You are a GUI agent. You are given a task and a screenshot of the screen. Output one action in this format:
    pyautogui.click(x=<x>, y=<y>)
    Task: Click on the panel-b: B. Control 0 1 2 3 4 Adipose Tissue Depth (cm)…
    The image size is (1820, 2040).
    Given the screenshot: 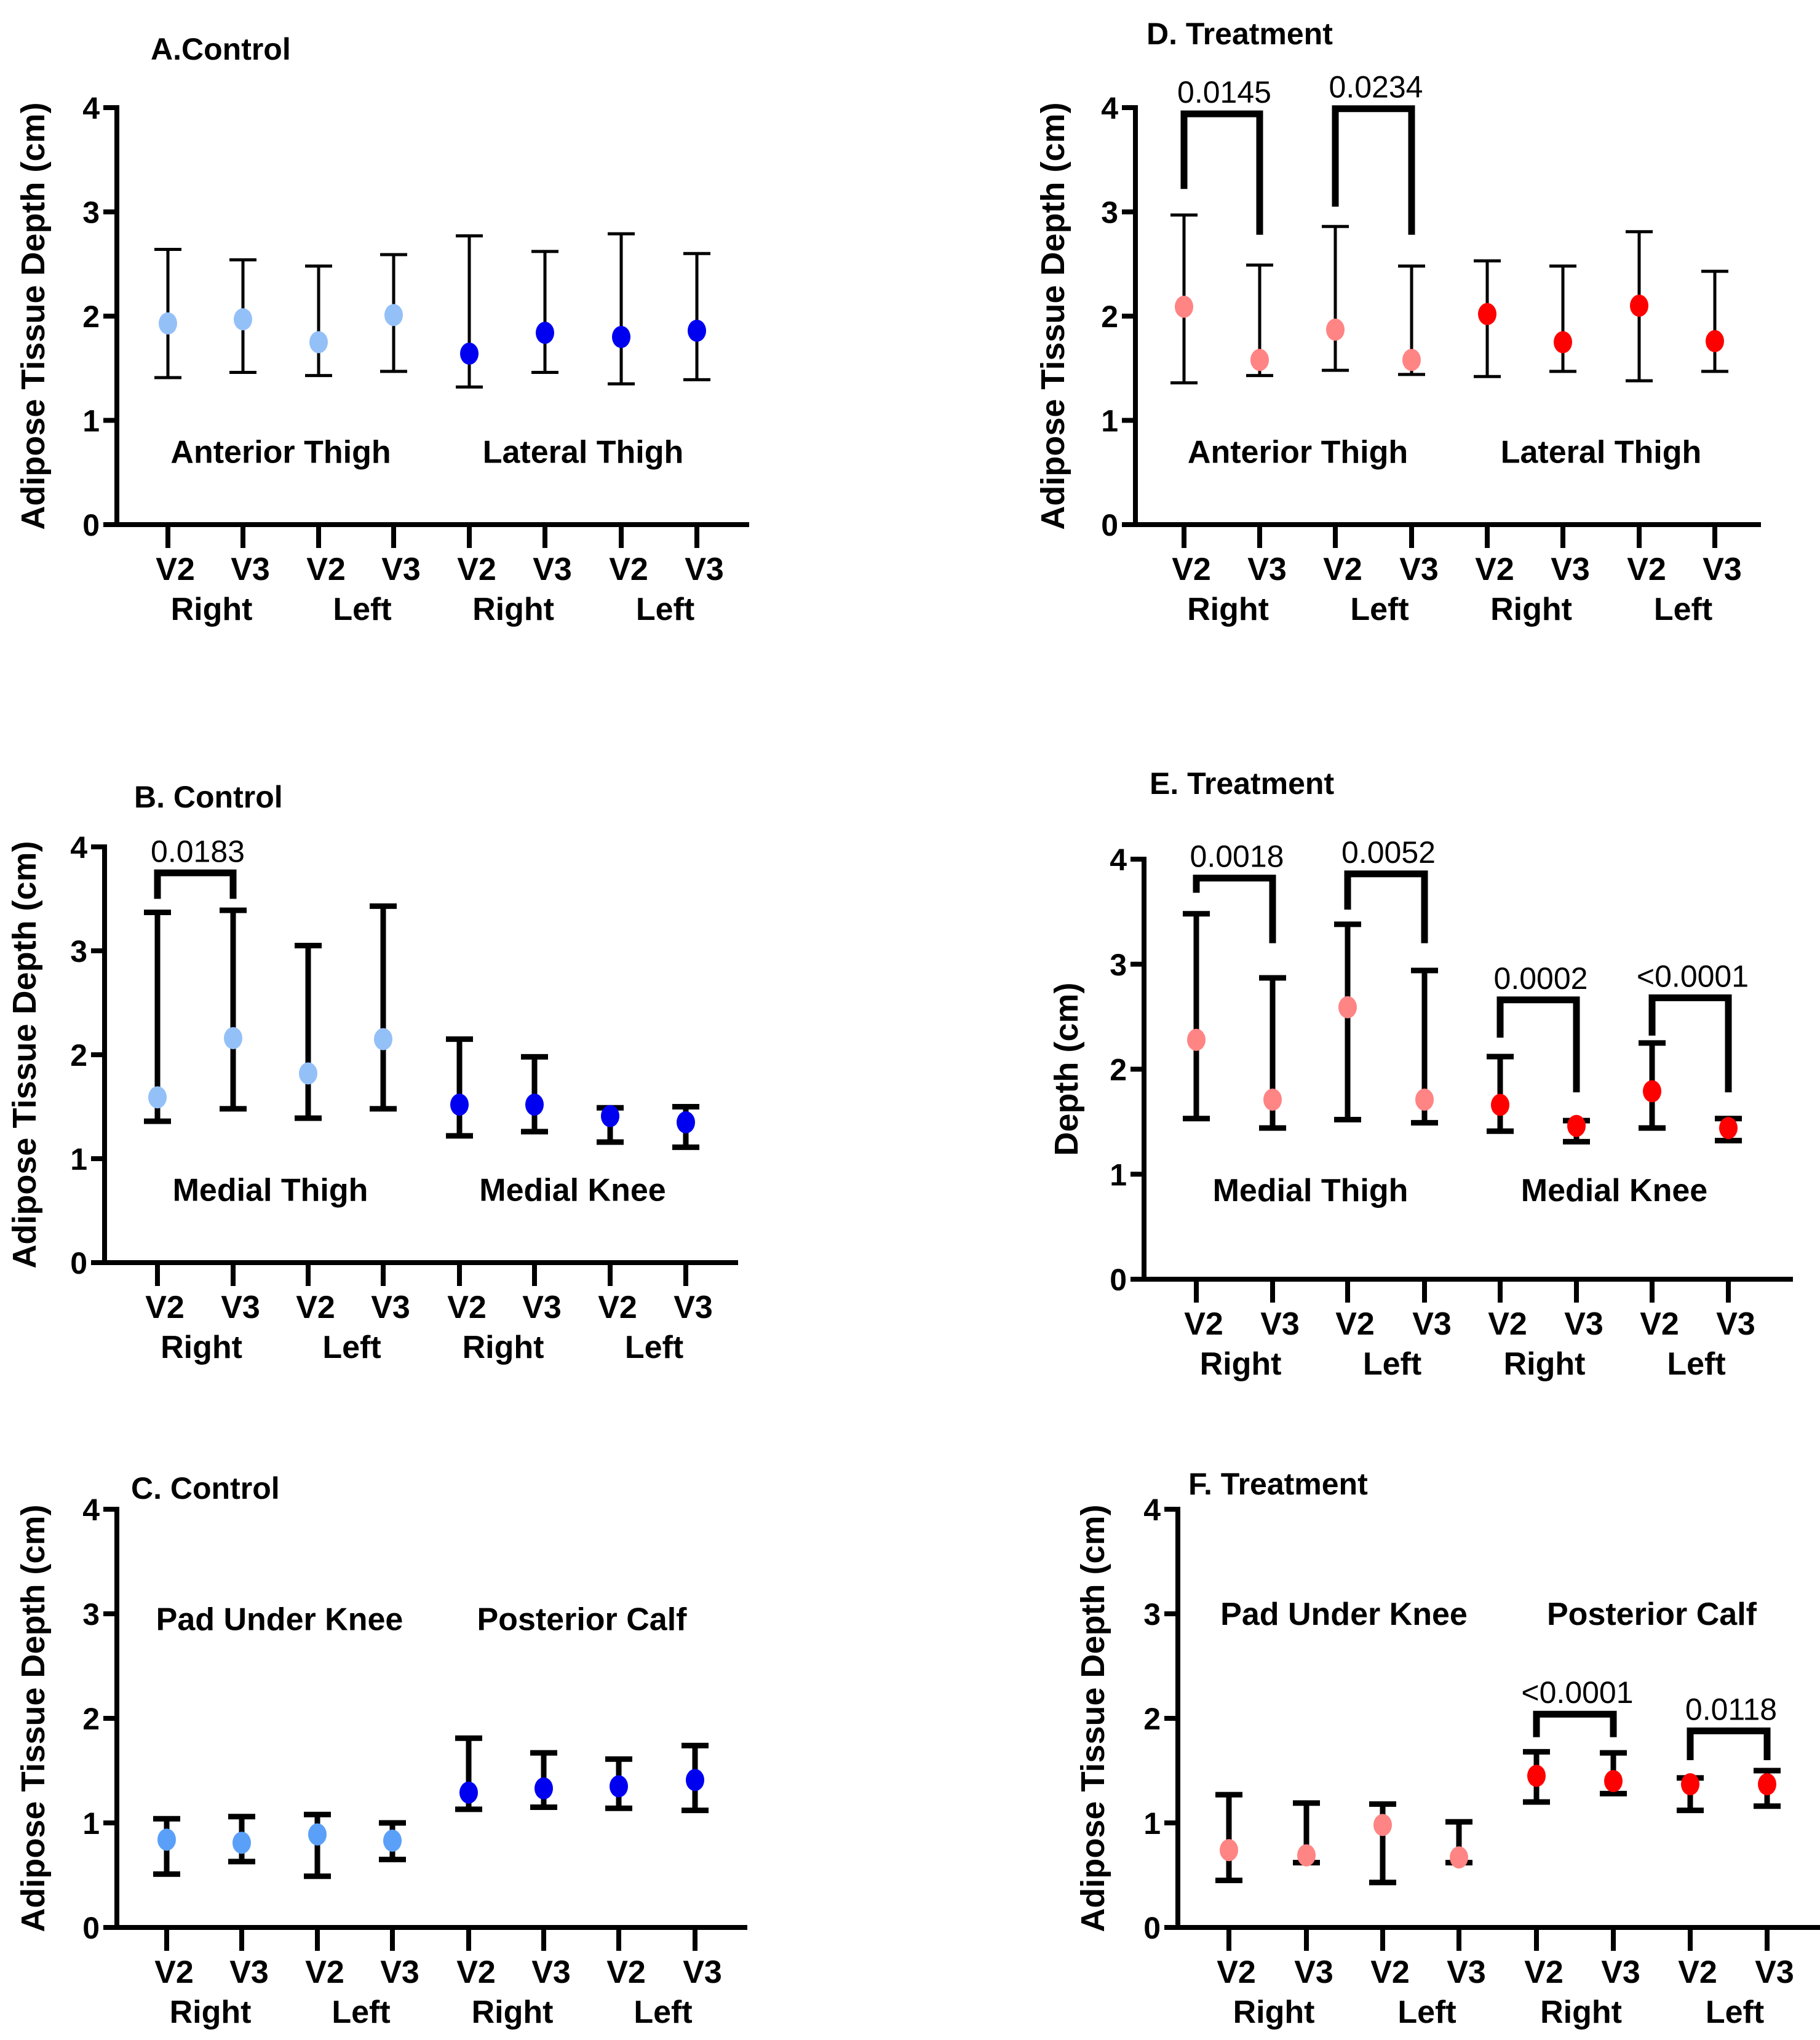 What is the action you would take?
    pyautogui.click(x=372, y=1073)
    